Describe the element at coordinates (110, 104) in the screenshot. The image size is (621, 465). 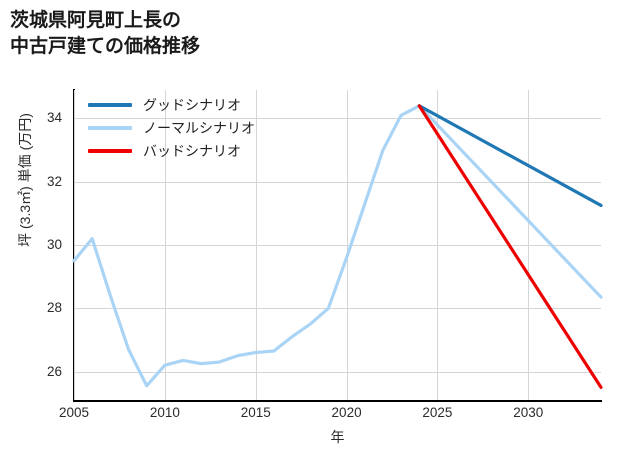
I see `legend-swatch-good` at that location.